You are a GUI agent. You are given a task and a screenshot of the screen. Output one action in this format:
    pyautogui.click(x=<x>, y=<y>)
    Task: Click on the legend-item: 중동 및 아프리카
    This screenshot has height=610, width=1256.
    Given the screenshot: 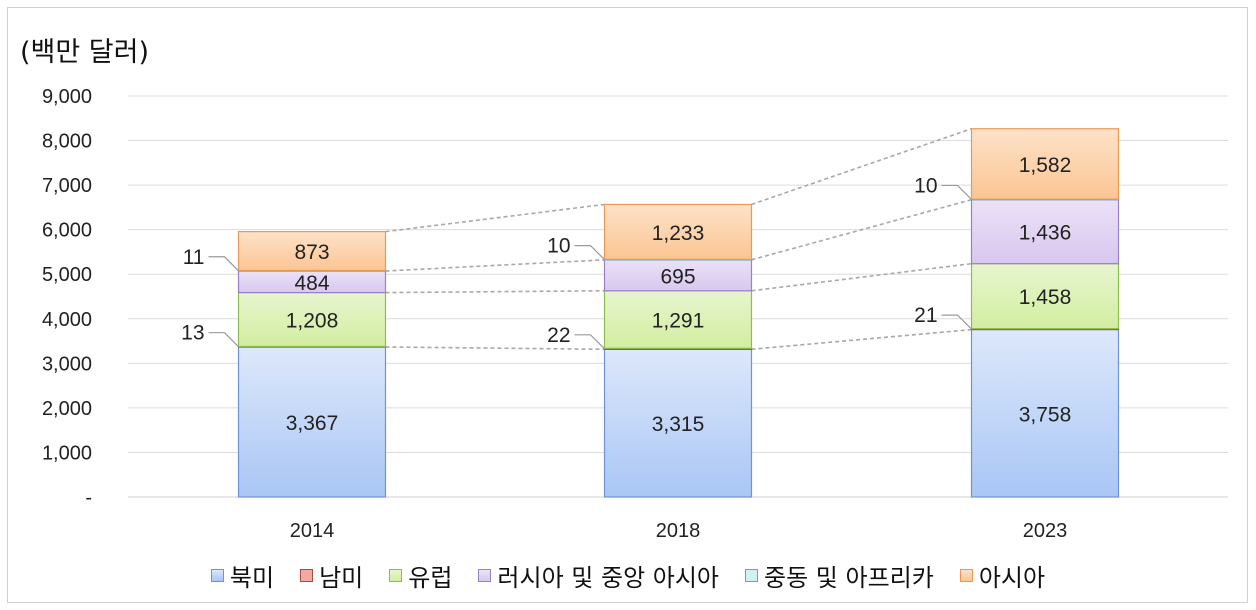 What is the action you would take?
    pyautogui.click(x=839, y=575)
    